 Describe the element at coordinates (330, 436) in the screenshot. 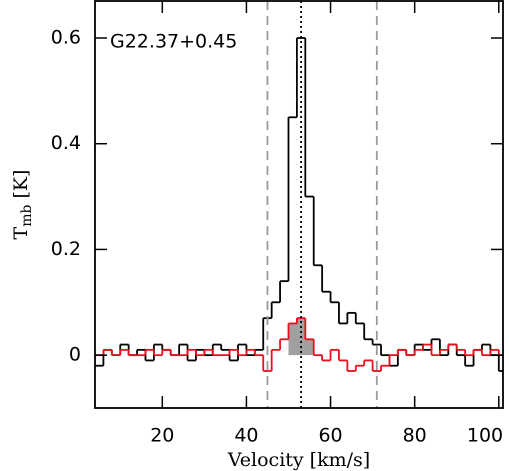

I see `x-tick-label: 60` at that location.